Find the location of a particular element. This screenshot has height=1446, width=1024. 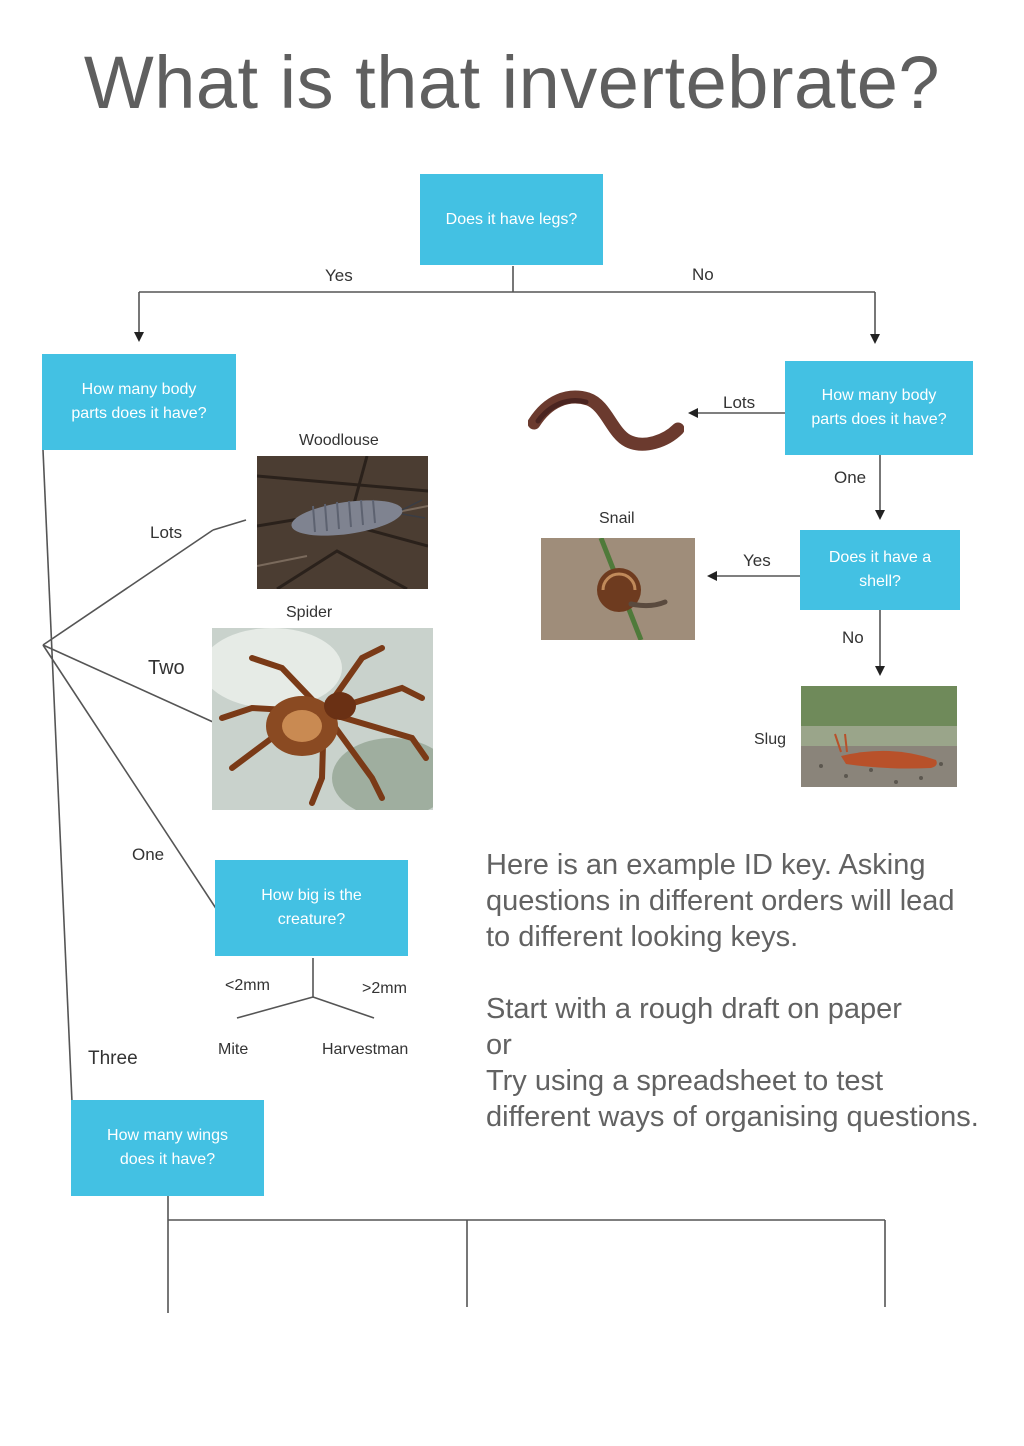

connector-harvestman is located at coordinates (343, 1007).